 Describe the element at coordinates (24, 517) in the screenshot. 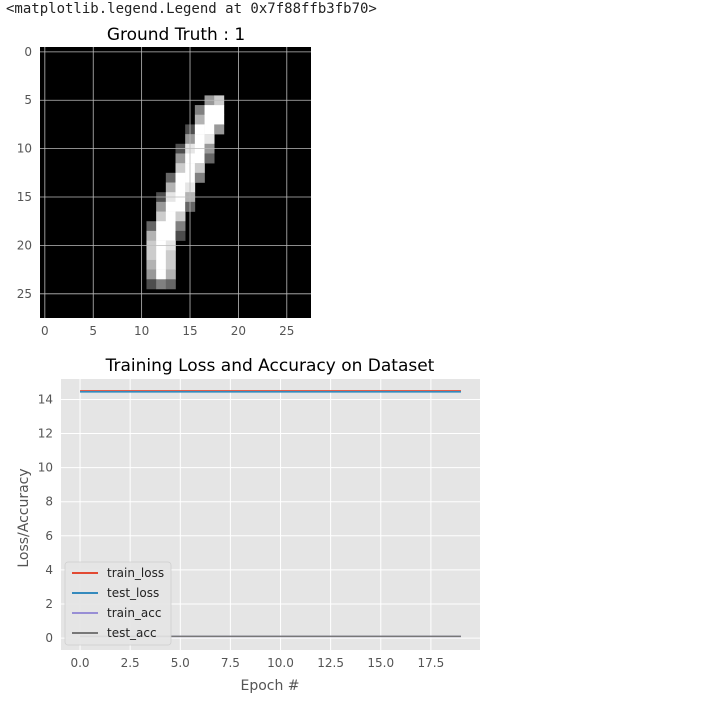

I see `y-axis-label: Loss/Accuracy` at that location.